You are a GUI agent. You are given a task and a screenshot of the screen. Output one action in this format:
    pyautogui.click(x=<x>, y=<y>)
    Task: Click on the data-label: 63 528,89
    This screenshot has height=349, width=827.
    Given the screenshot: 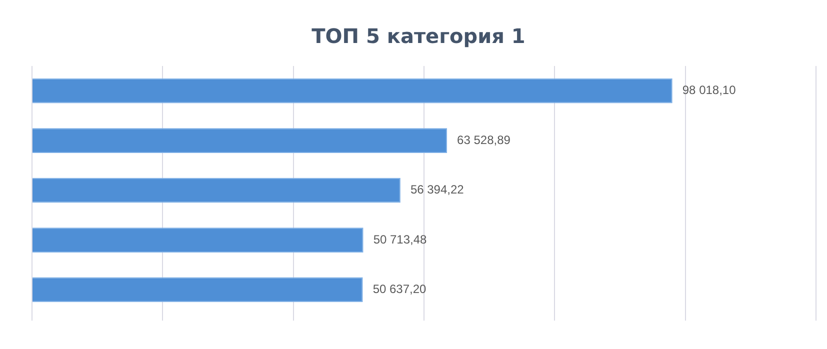 What is the action you would take?
    pyautogui.click(x=484, y=139)
    